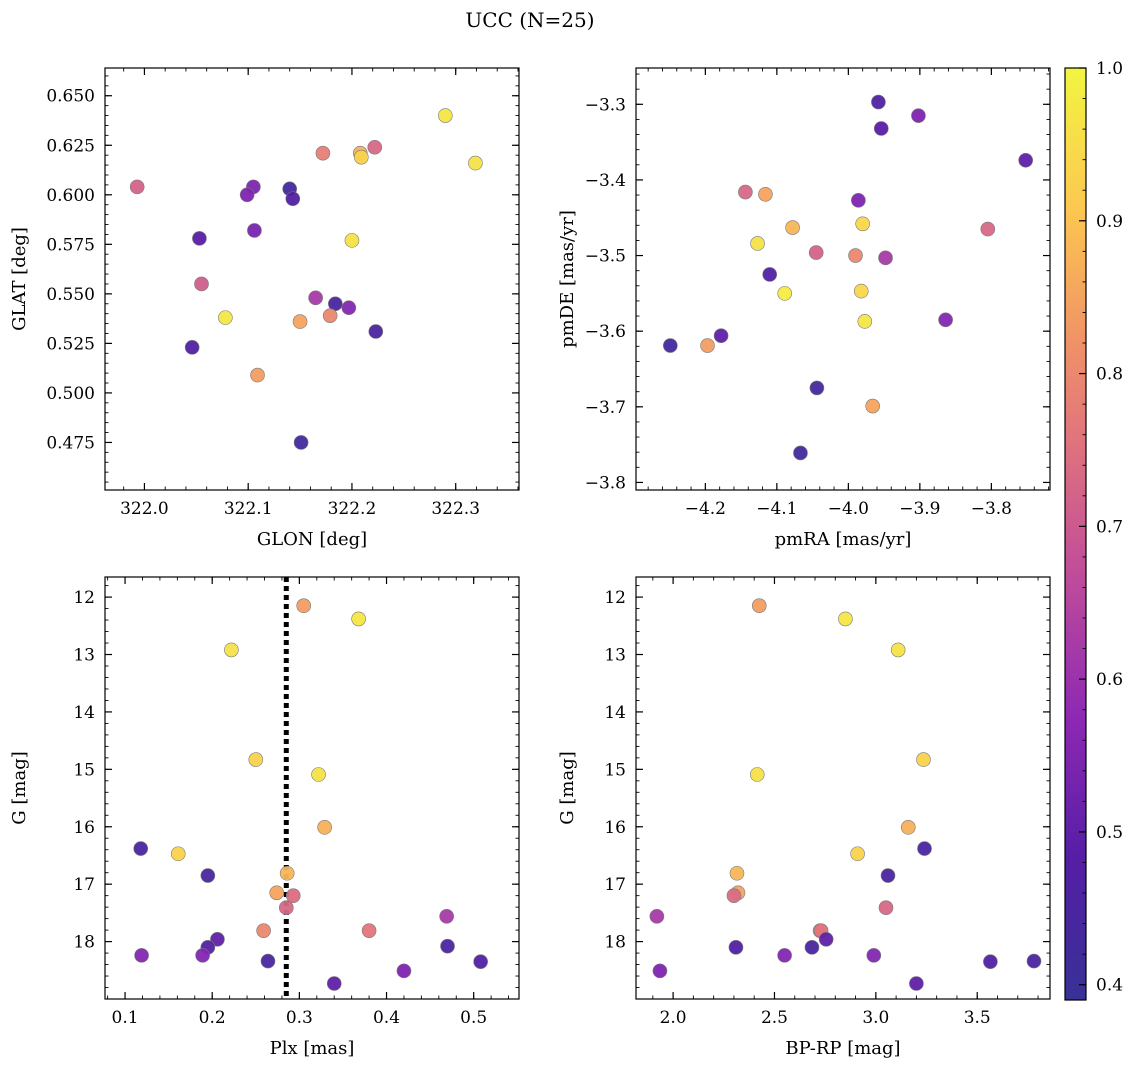 This screenshot has width=1136, height=1067. Describe the element at coordinates (1109, 375) in the screenshot. I see `colorbar-tick-label: 0.8` at that location.